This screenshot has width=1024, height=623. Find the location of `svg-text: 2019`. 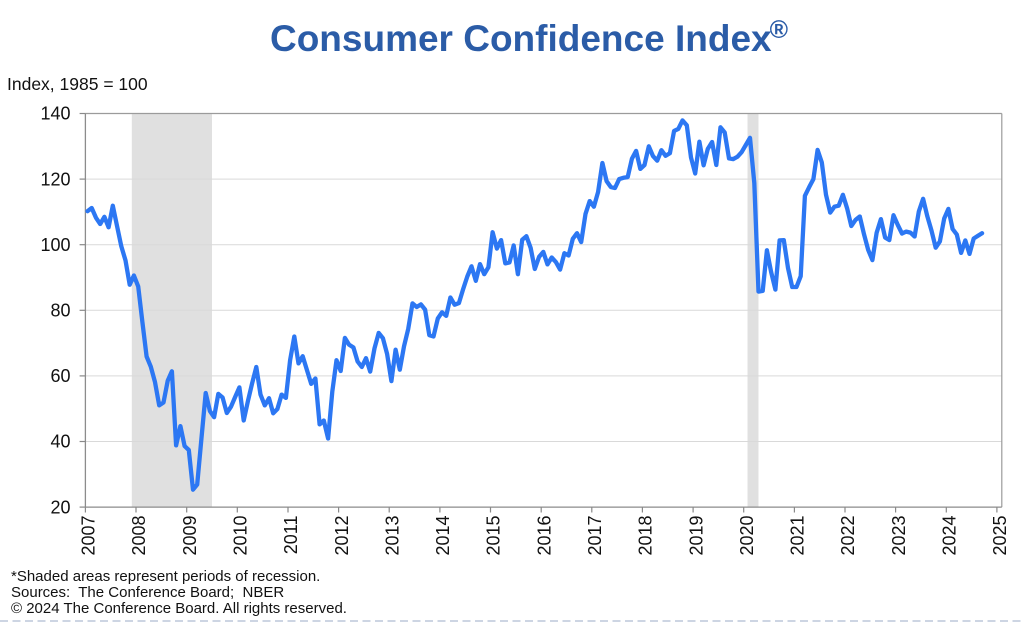

svg-text: 2019 is located at coordinates (696, 536).